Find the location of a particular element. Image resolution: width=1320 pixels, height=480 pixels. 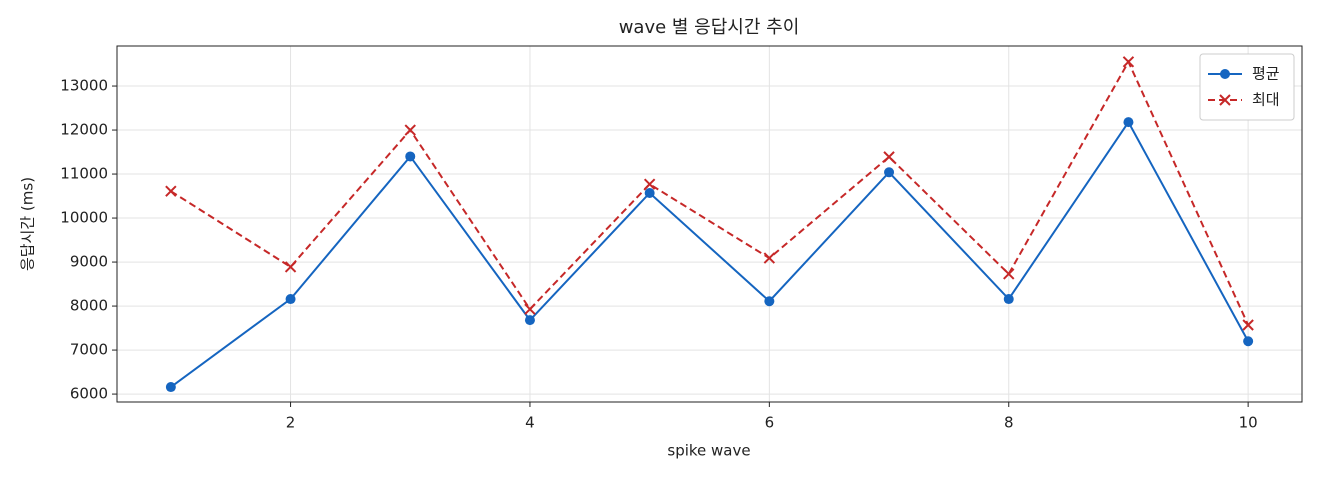

y-tick-label: 10000 is located at coordinates (84, 218).